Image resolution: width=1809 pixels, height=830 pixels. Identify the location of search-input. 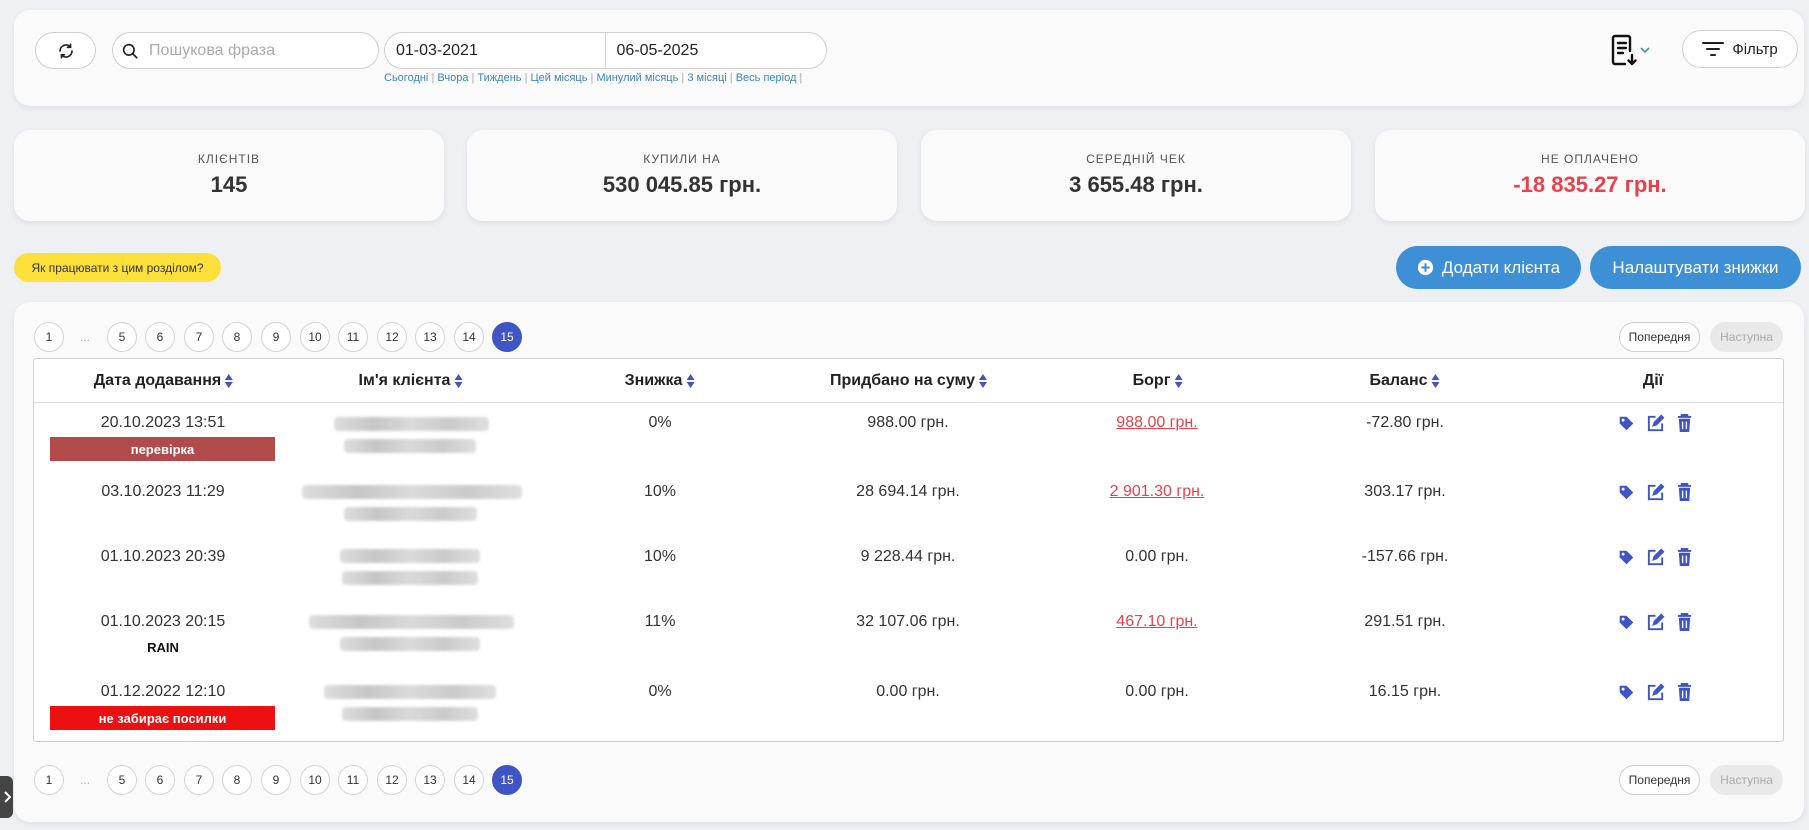
(249, 50).